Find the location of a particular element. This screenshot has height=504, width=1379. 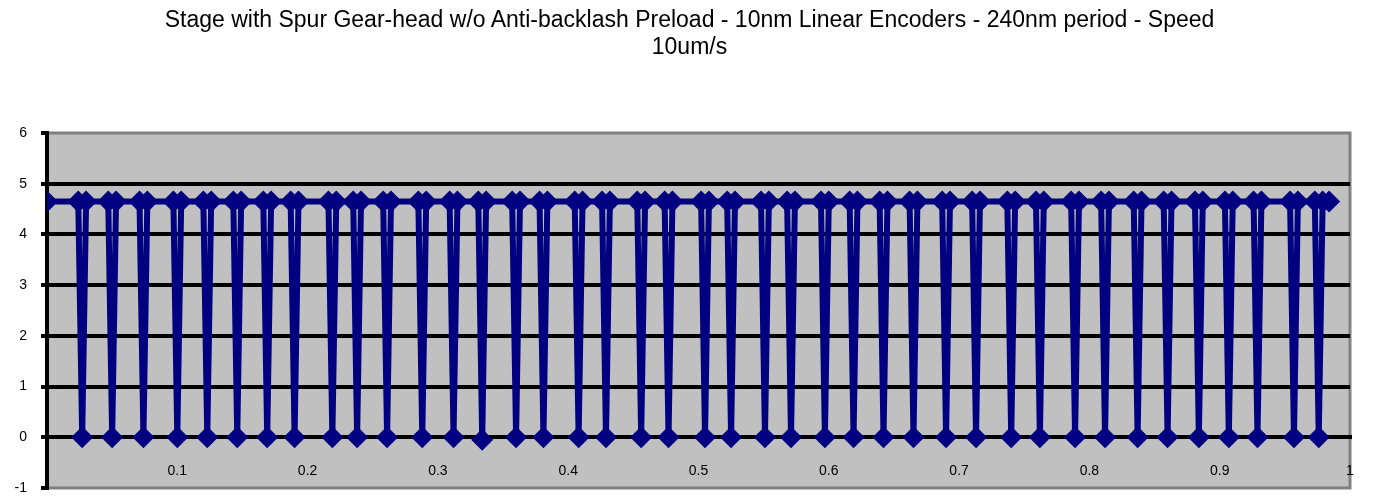

x-tick-label: 0.2 is located at coordinates (307, 469).